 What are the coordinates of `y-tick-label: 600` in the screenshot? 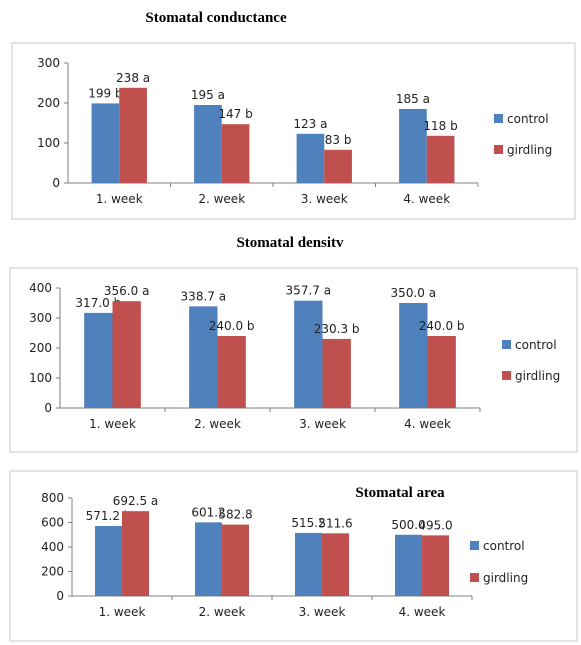 It's located at (52, 523).